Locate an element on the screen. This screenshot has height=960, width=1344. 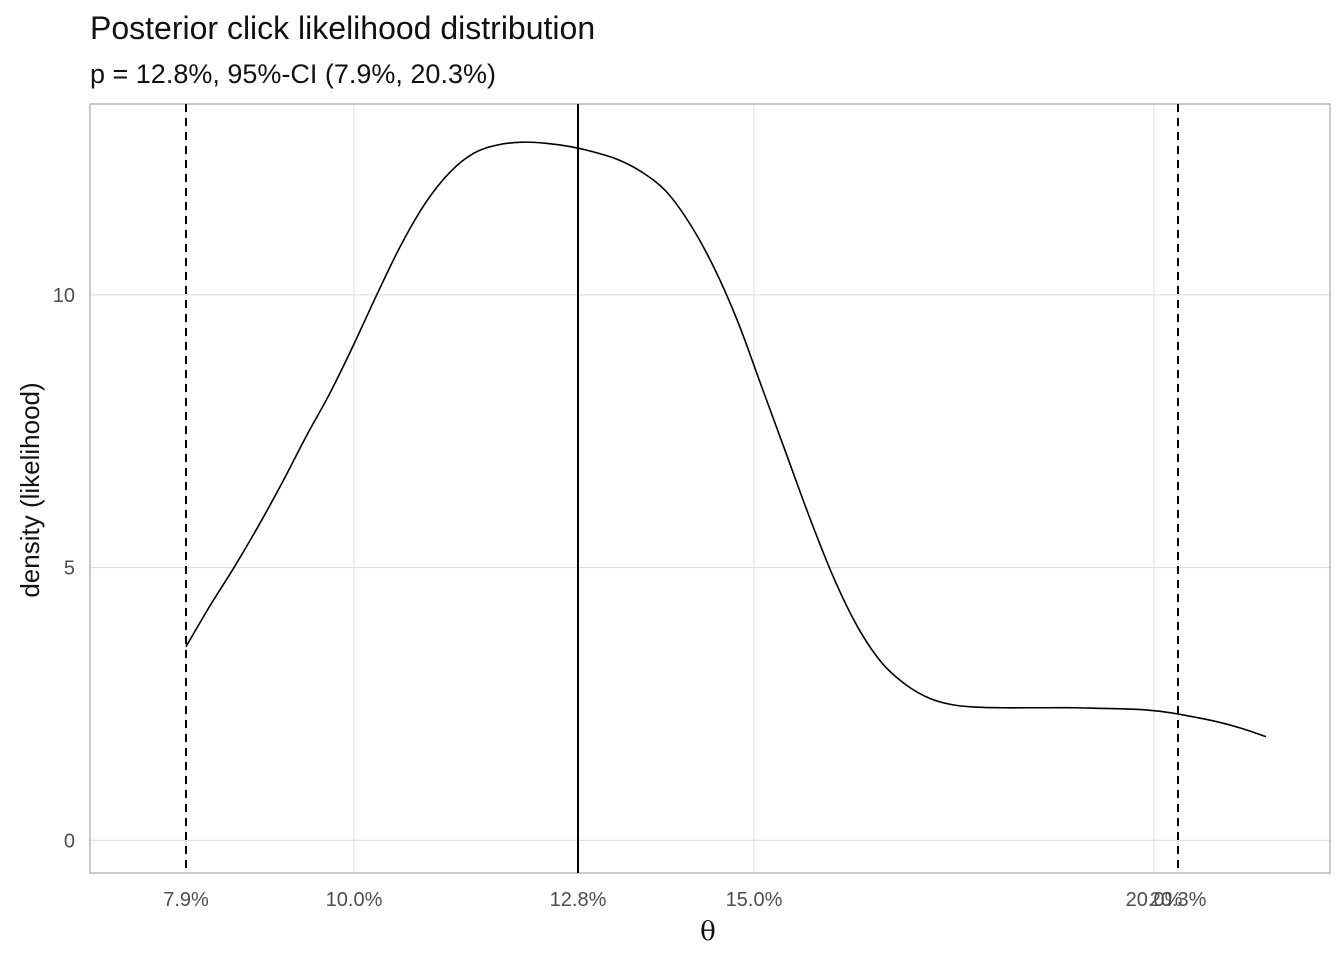
y-tick-label: 0 is located at coordinates (69, 841).